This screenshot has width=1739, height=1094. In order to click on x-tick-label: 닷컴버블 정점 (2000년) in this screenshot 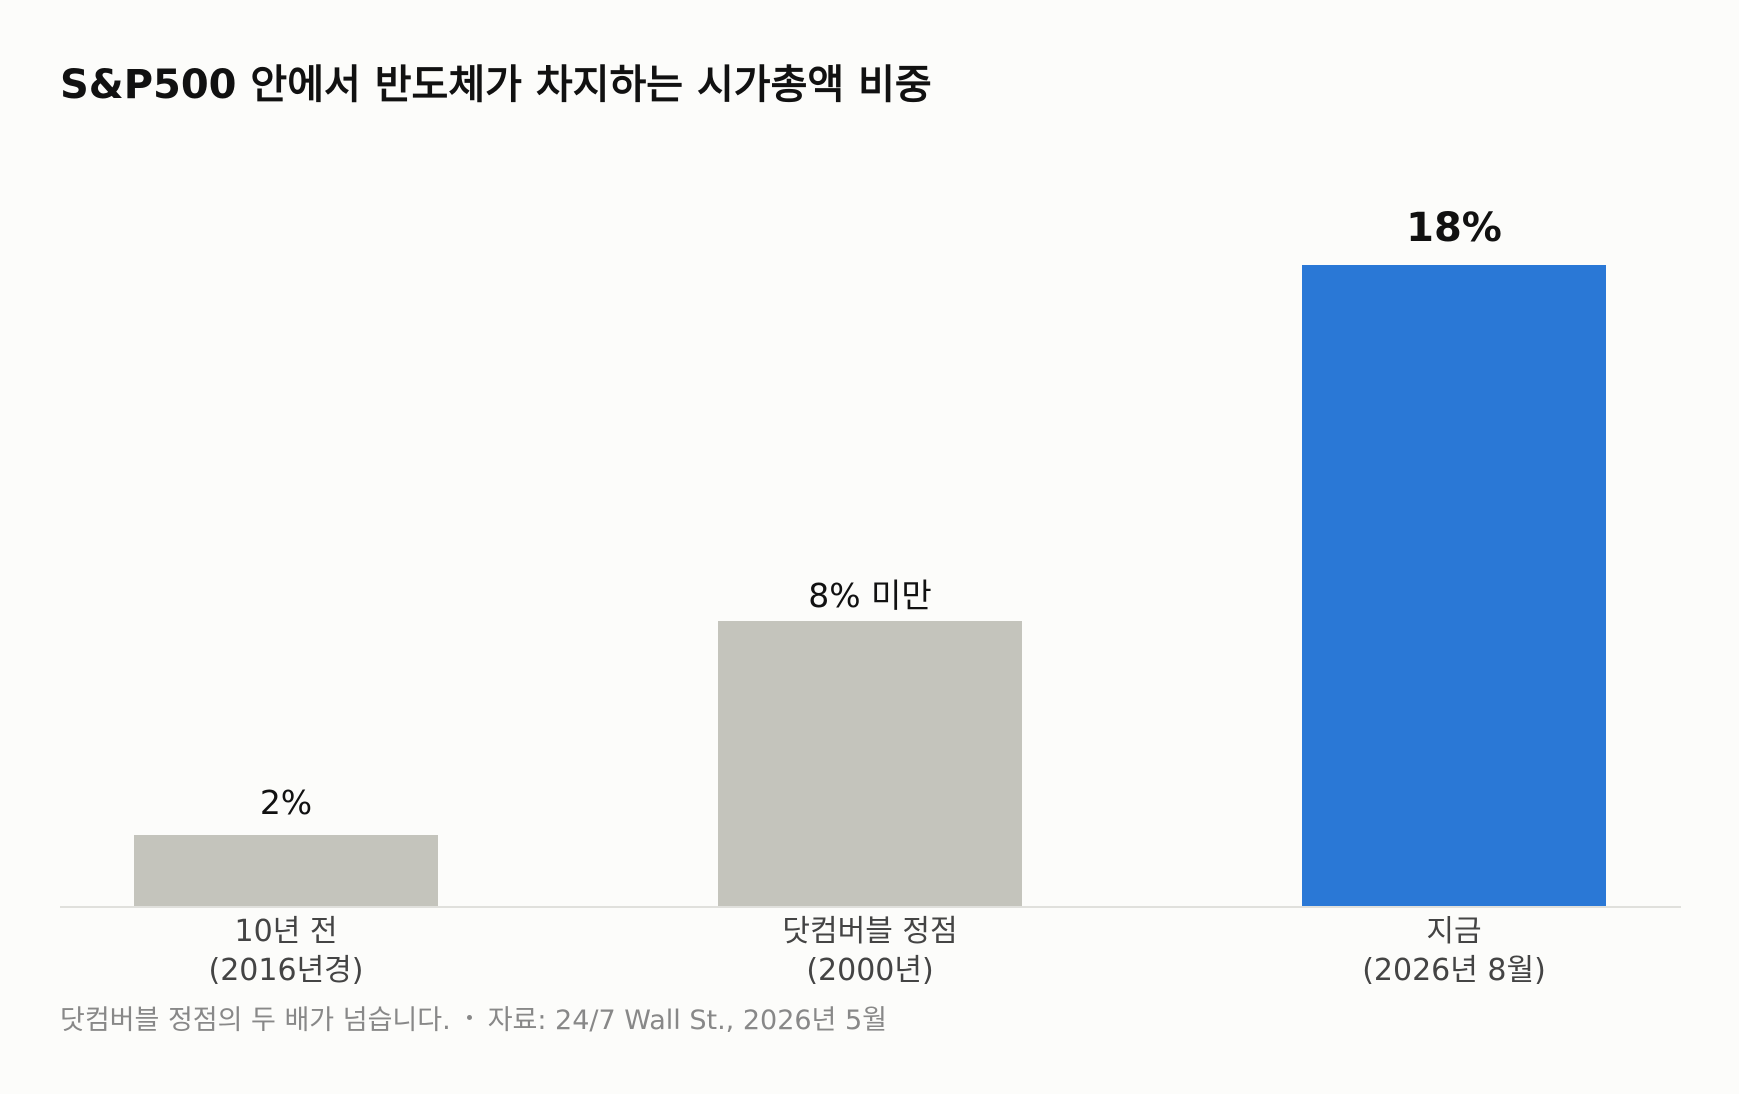, I will do `click(870, 951)`.